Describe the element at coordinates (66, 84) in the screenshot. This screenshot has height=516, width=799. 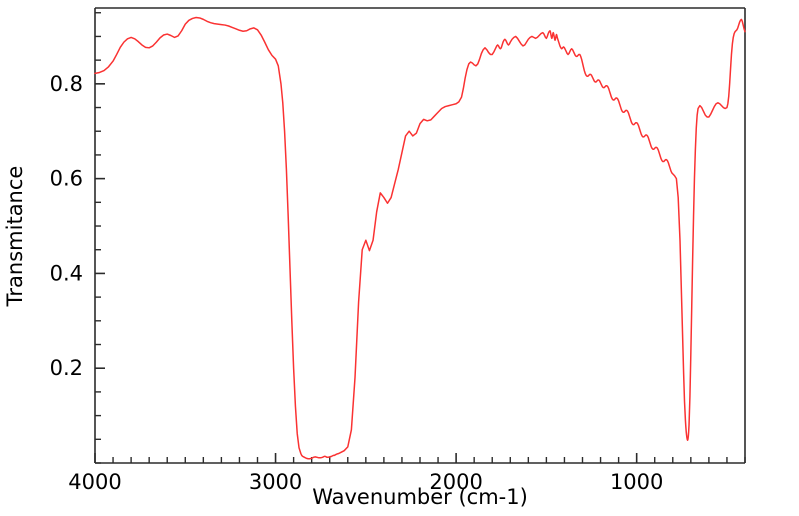
I see `y-tick-label: 0.8` at that location.